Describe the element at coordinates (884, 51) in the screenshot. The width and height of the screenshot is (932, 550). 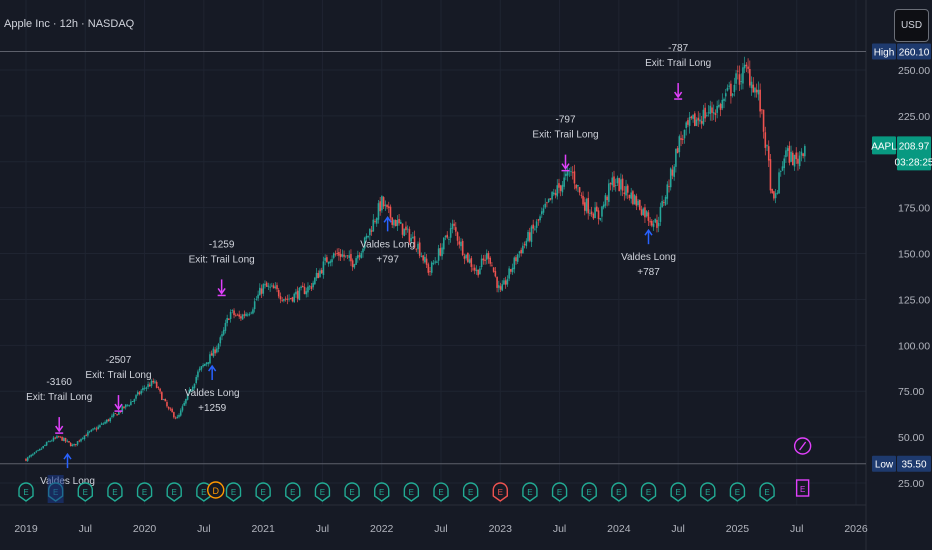
I see `high-tag` at that location.